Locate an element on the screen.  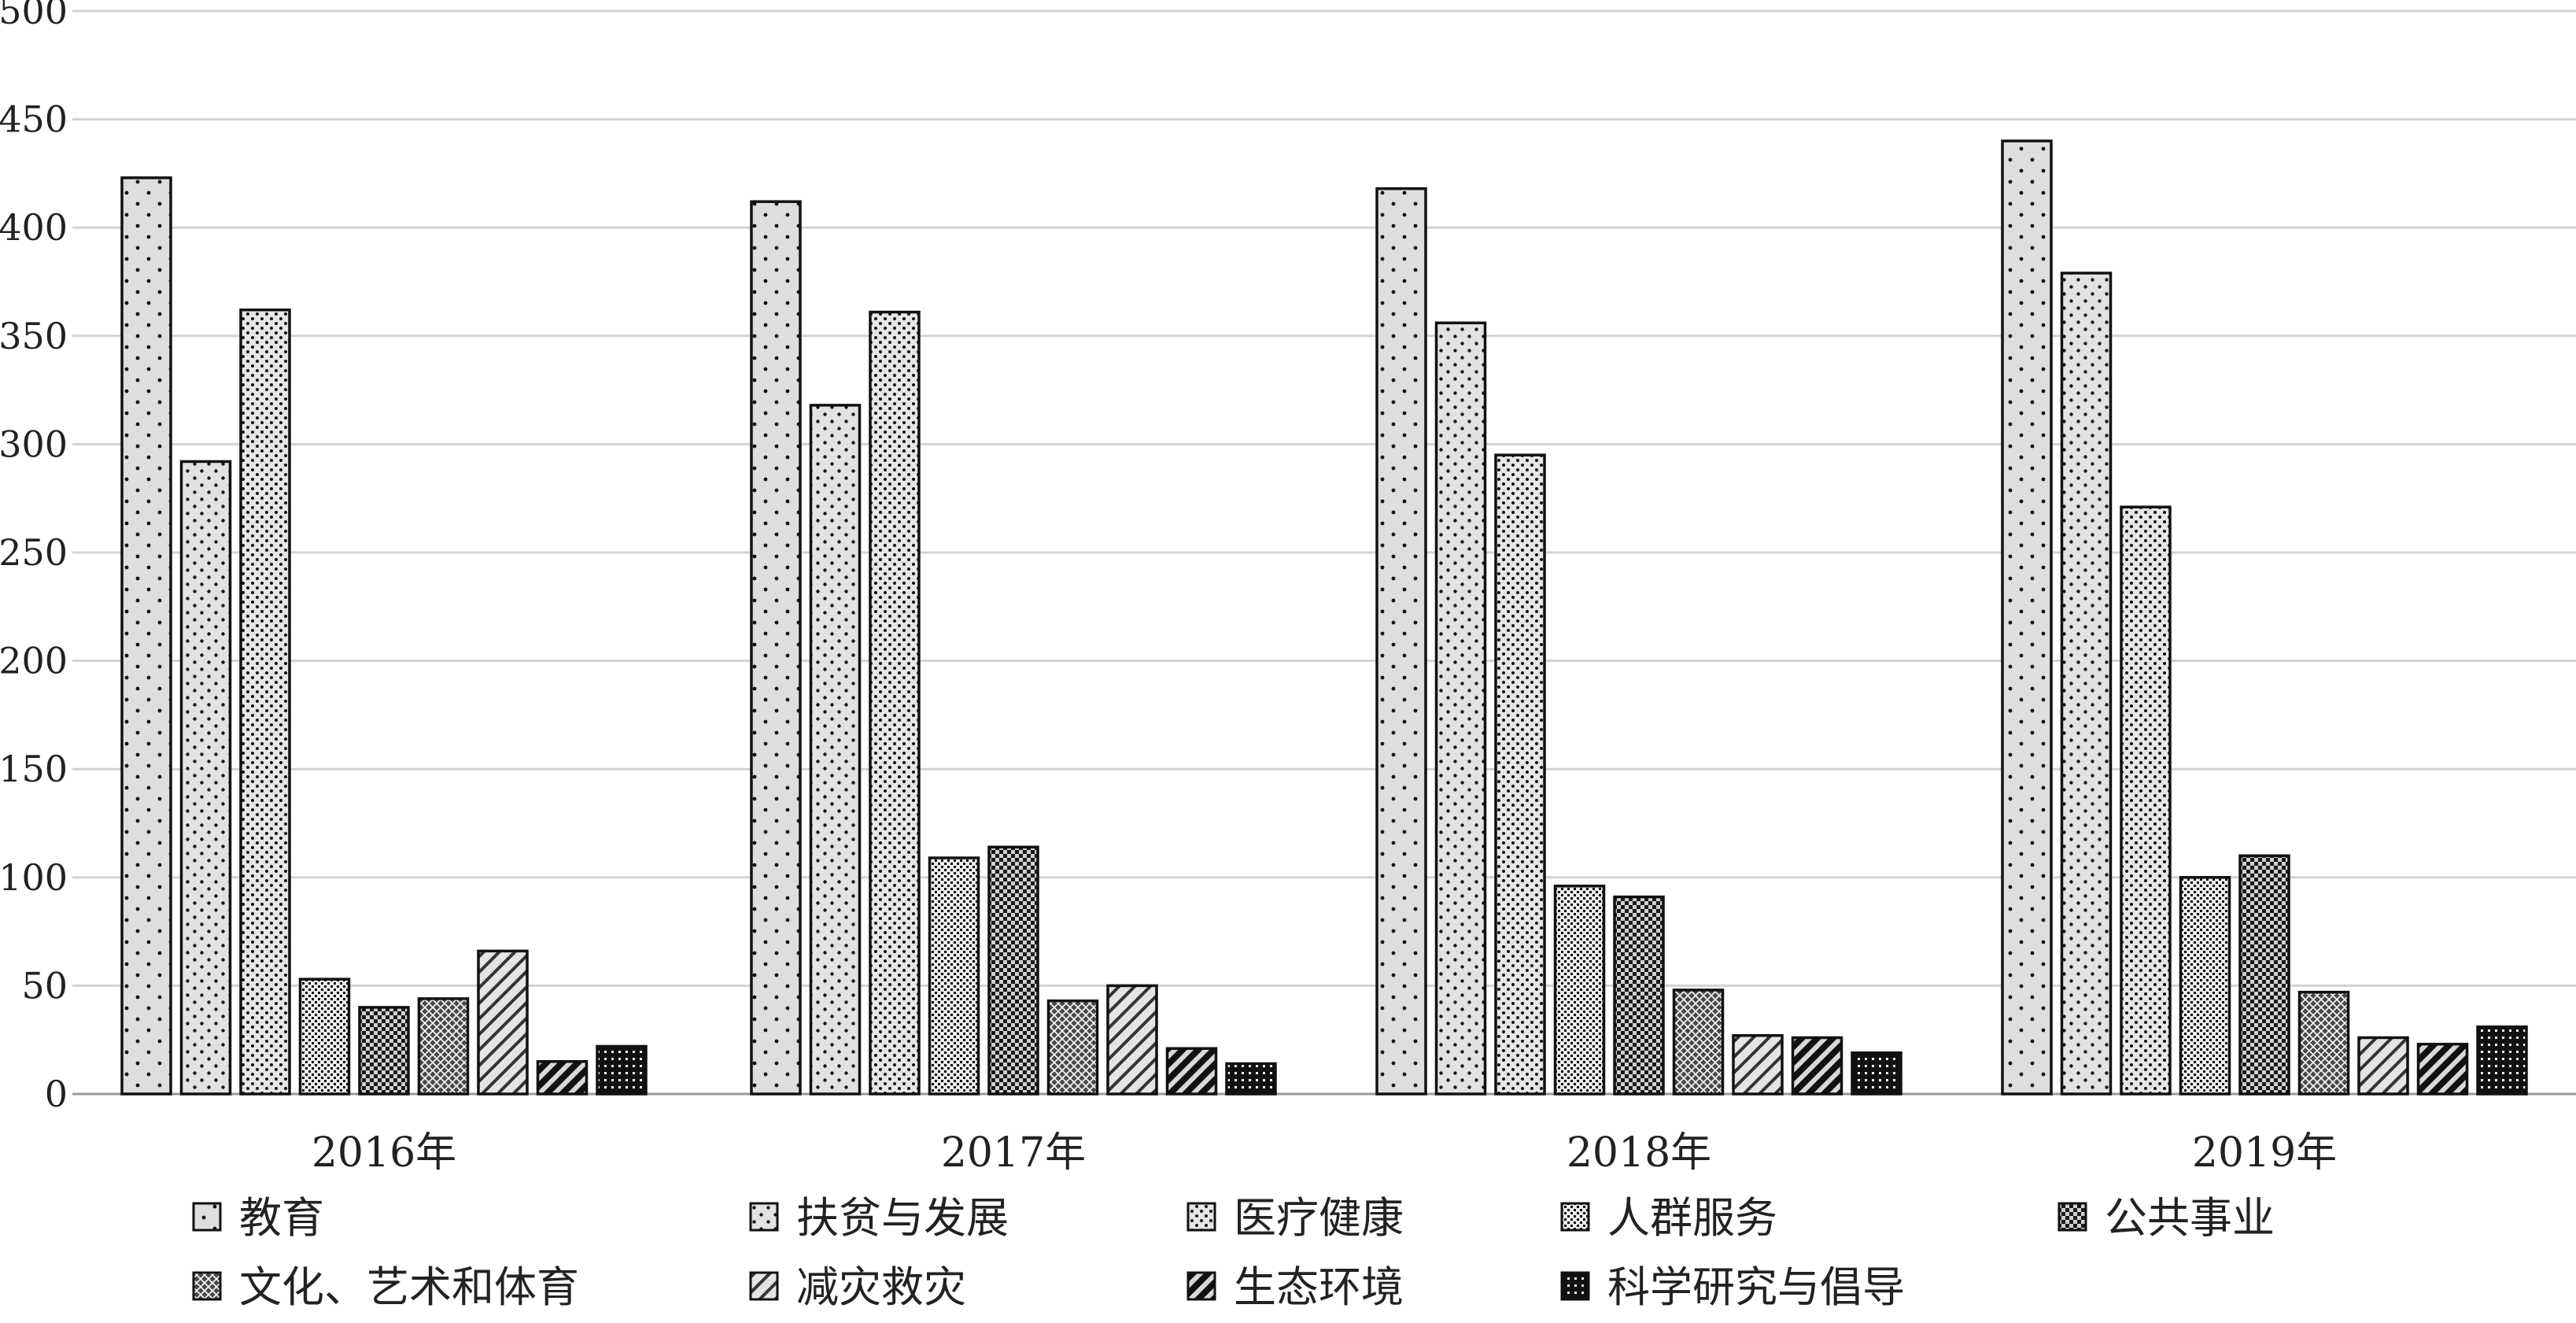
legend-item: 减灾救灾 is located at coordinates (858, 1287).